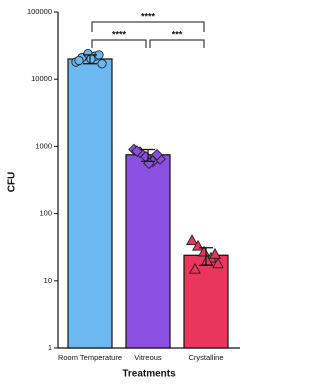  What do you see at coordinates (50, 347) in the screenshot?
I see `y-tick-label: 1` at bounding box center [50, 347].